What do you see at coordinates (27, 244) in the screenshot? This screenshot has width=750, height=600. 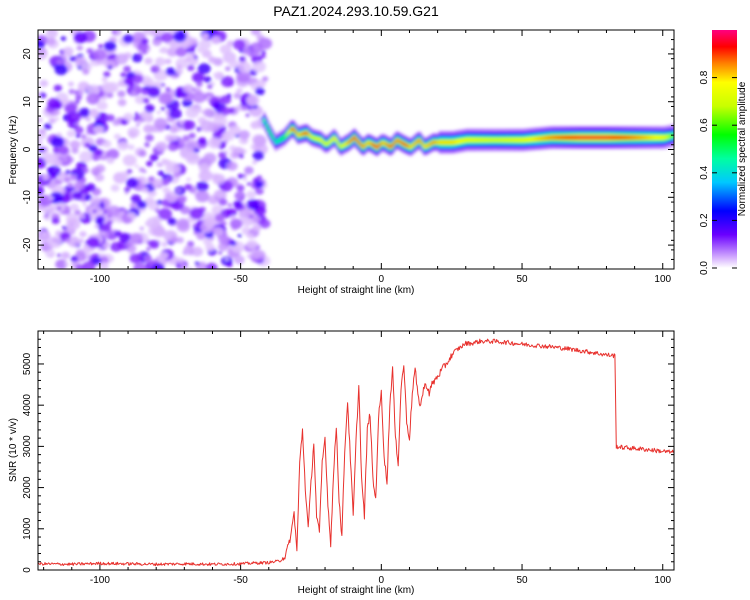 I see `spectrogram-y-tick-label: -20` at bounding box center [27, 244].